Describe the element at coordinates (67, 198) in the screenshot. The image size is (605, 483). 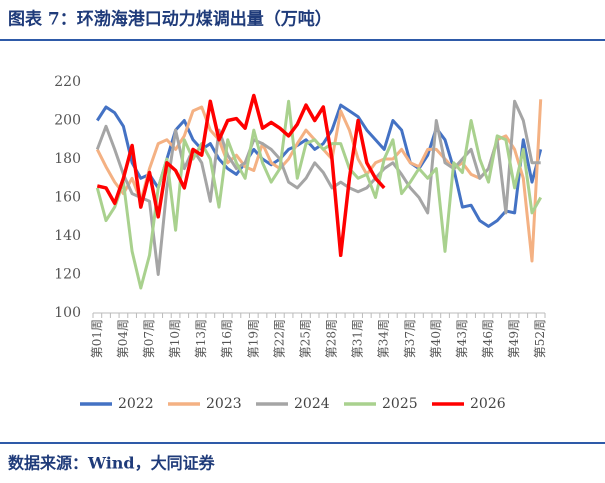
I see `y-tick-label: 160` at that location.